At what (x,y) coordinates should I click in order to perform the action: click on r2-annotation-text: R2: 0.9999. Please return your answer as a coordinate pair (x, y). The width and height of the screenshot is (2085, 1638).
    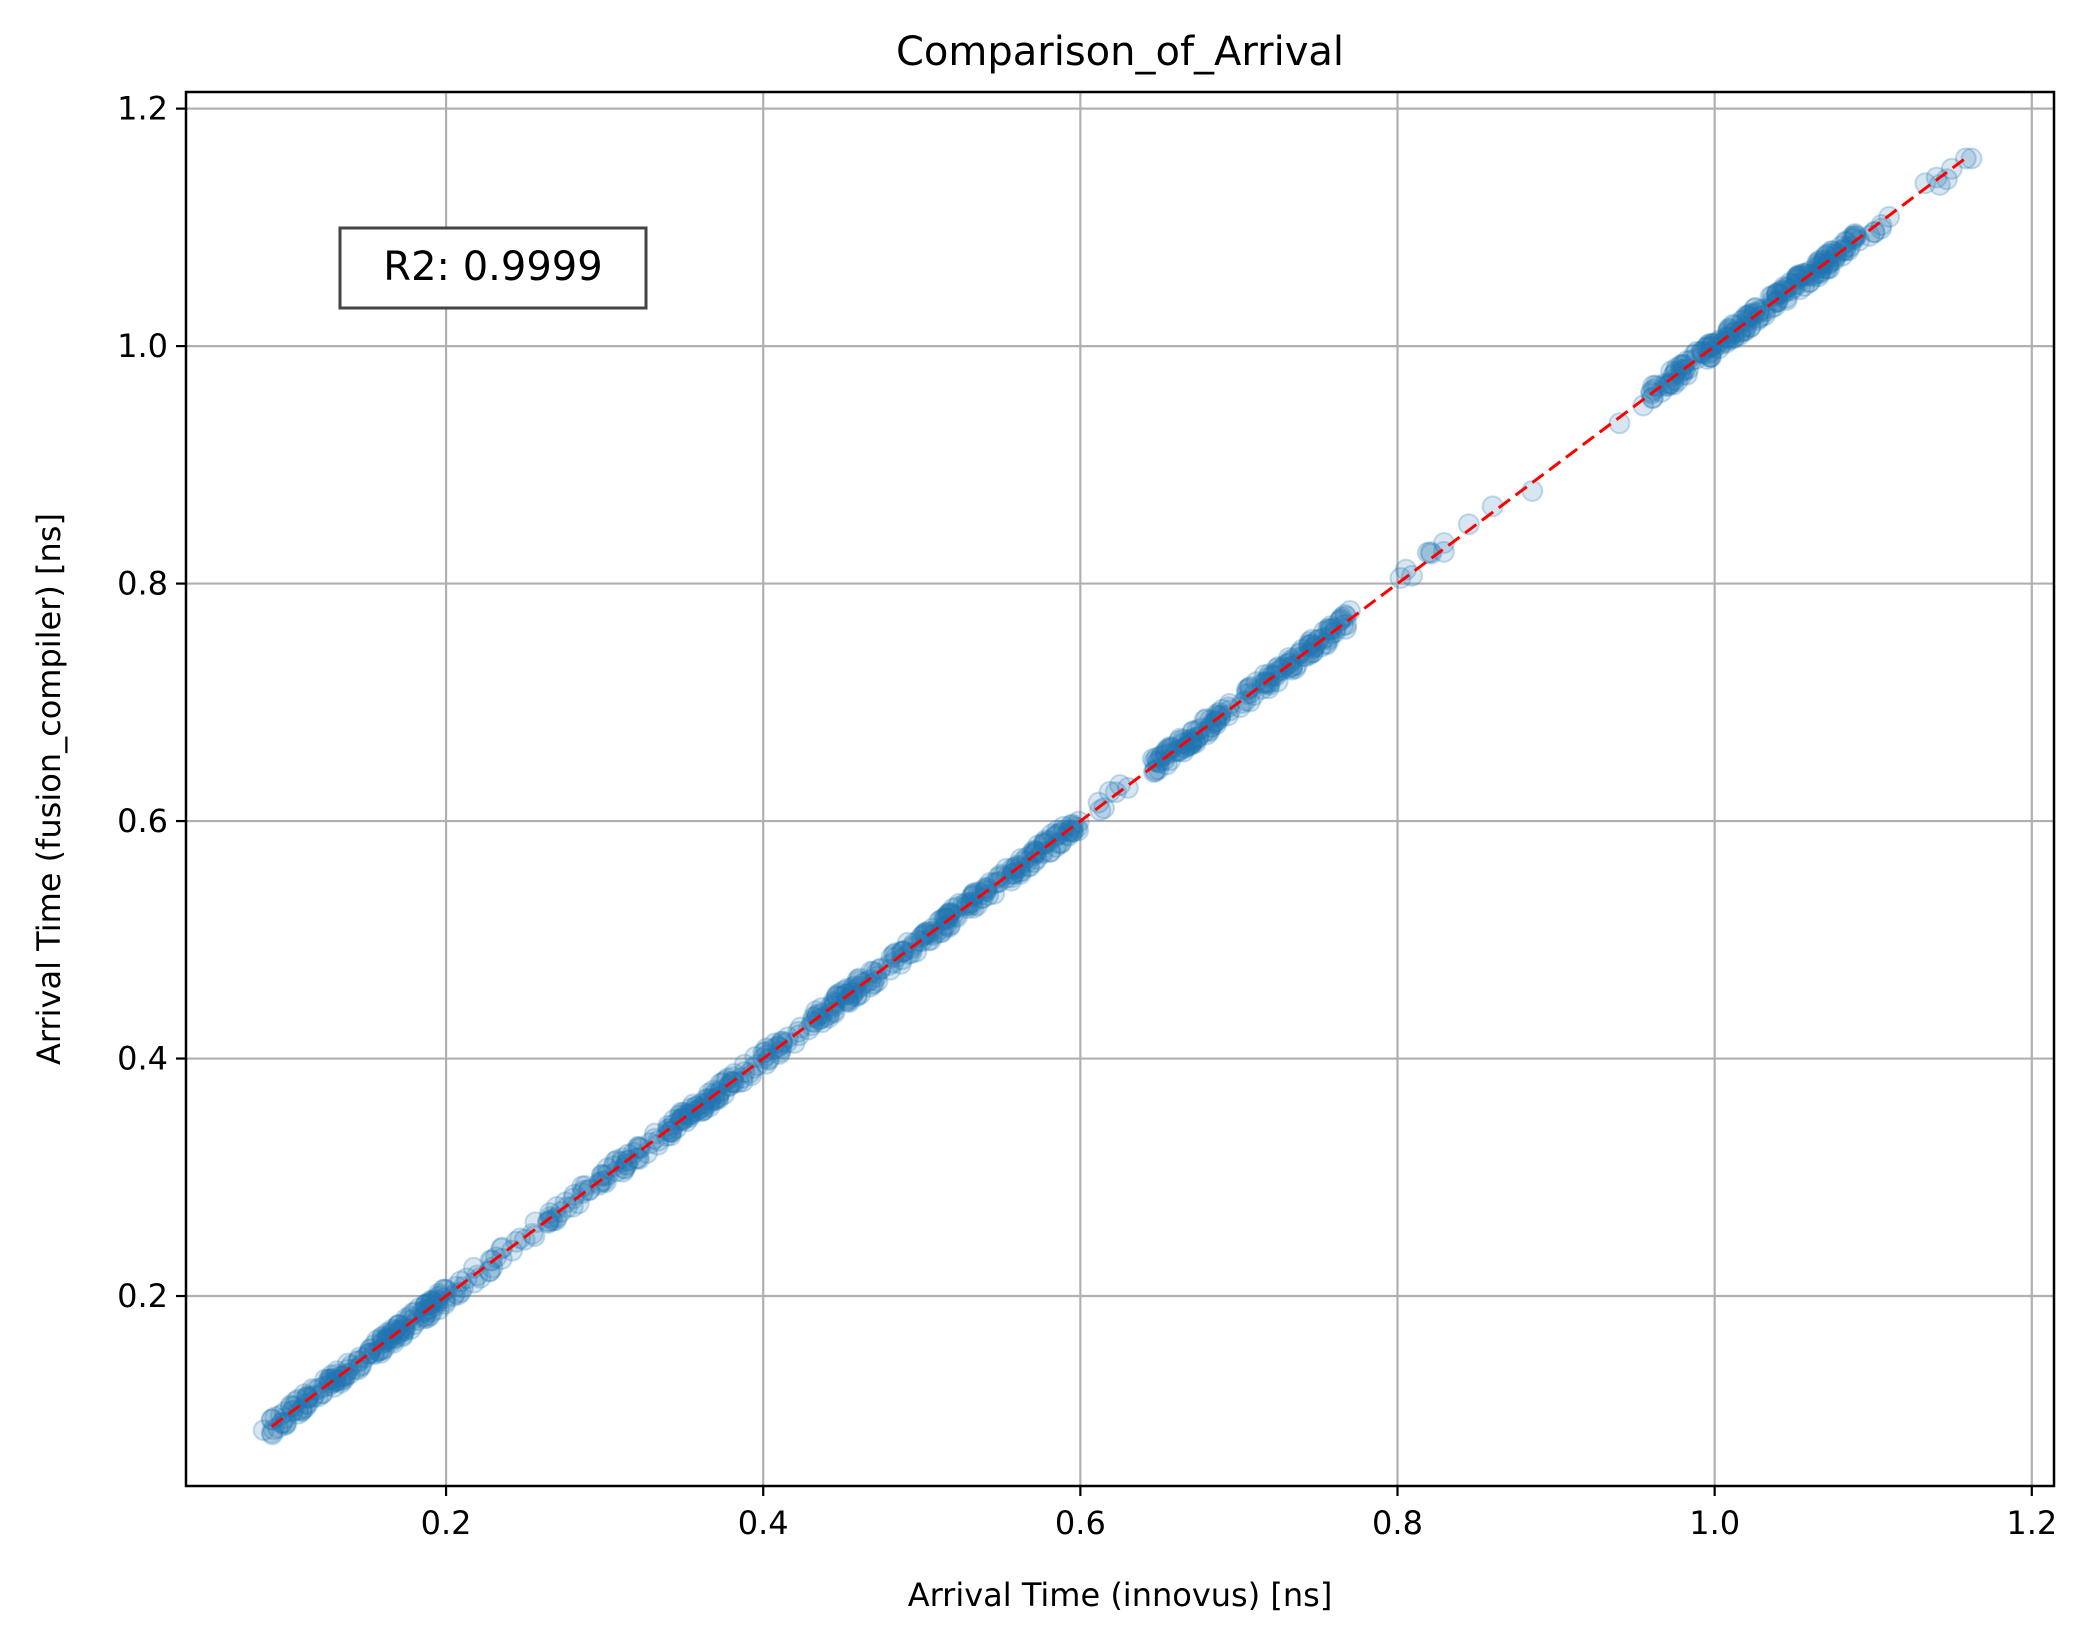
    Looking at the image, I should click on (492, 267).